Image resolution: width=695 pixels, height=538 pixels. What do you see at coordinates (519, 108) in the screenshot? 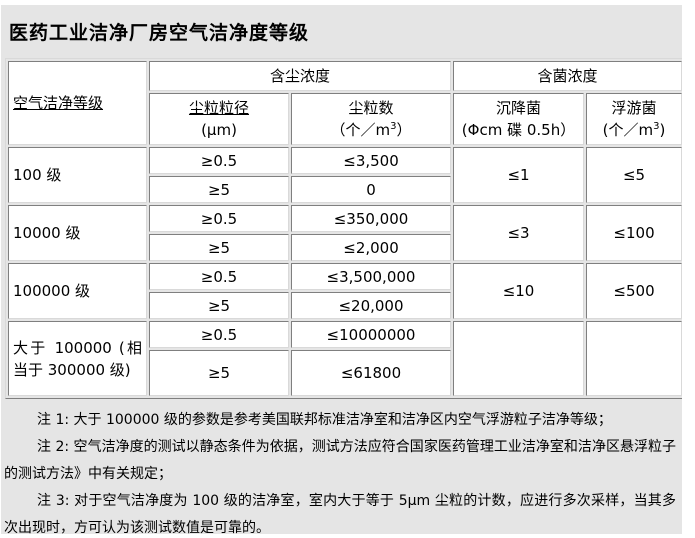
I see `settle-label: 沉降菌` at bounding box center [519, 108].